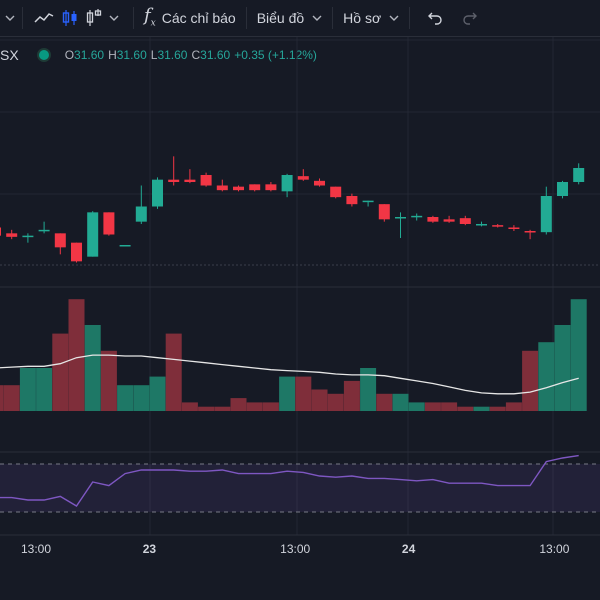 The height and width of the screenshot is (600, 600). What do you see at coordinates (112, 55) in the screenshot?
I see `high-label: H` at bounding box center [112, 55].